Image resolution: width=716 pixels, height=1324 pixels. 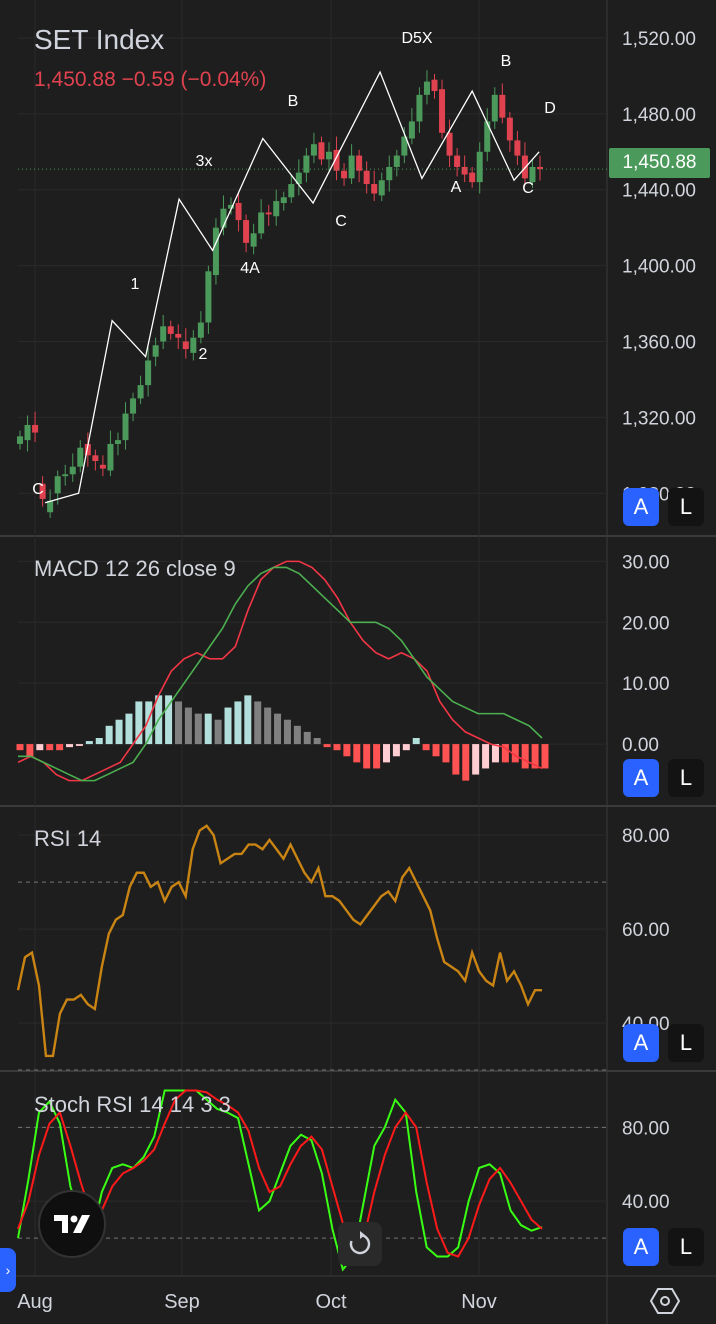 What do you see at coordinates (646, 562) in the screenshot?
I see `macd-axis-label: 30.00` at bounding box center [646, 562].